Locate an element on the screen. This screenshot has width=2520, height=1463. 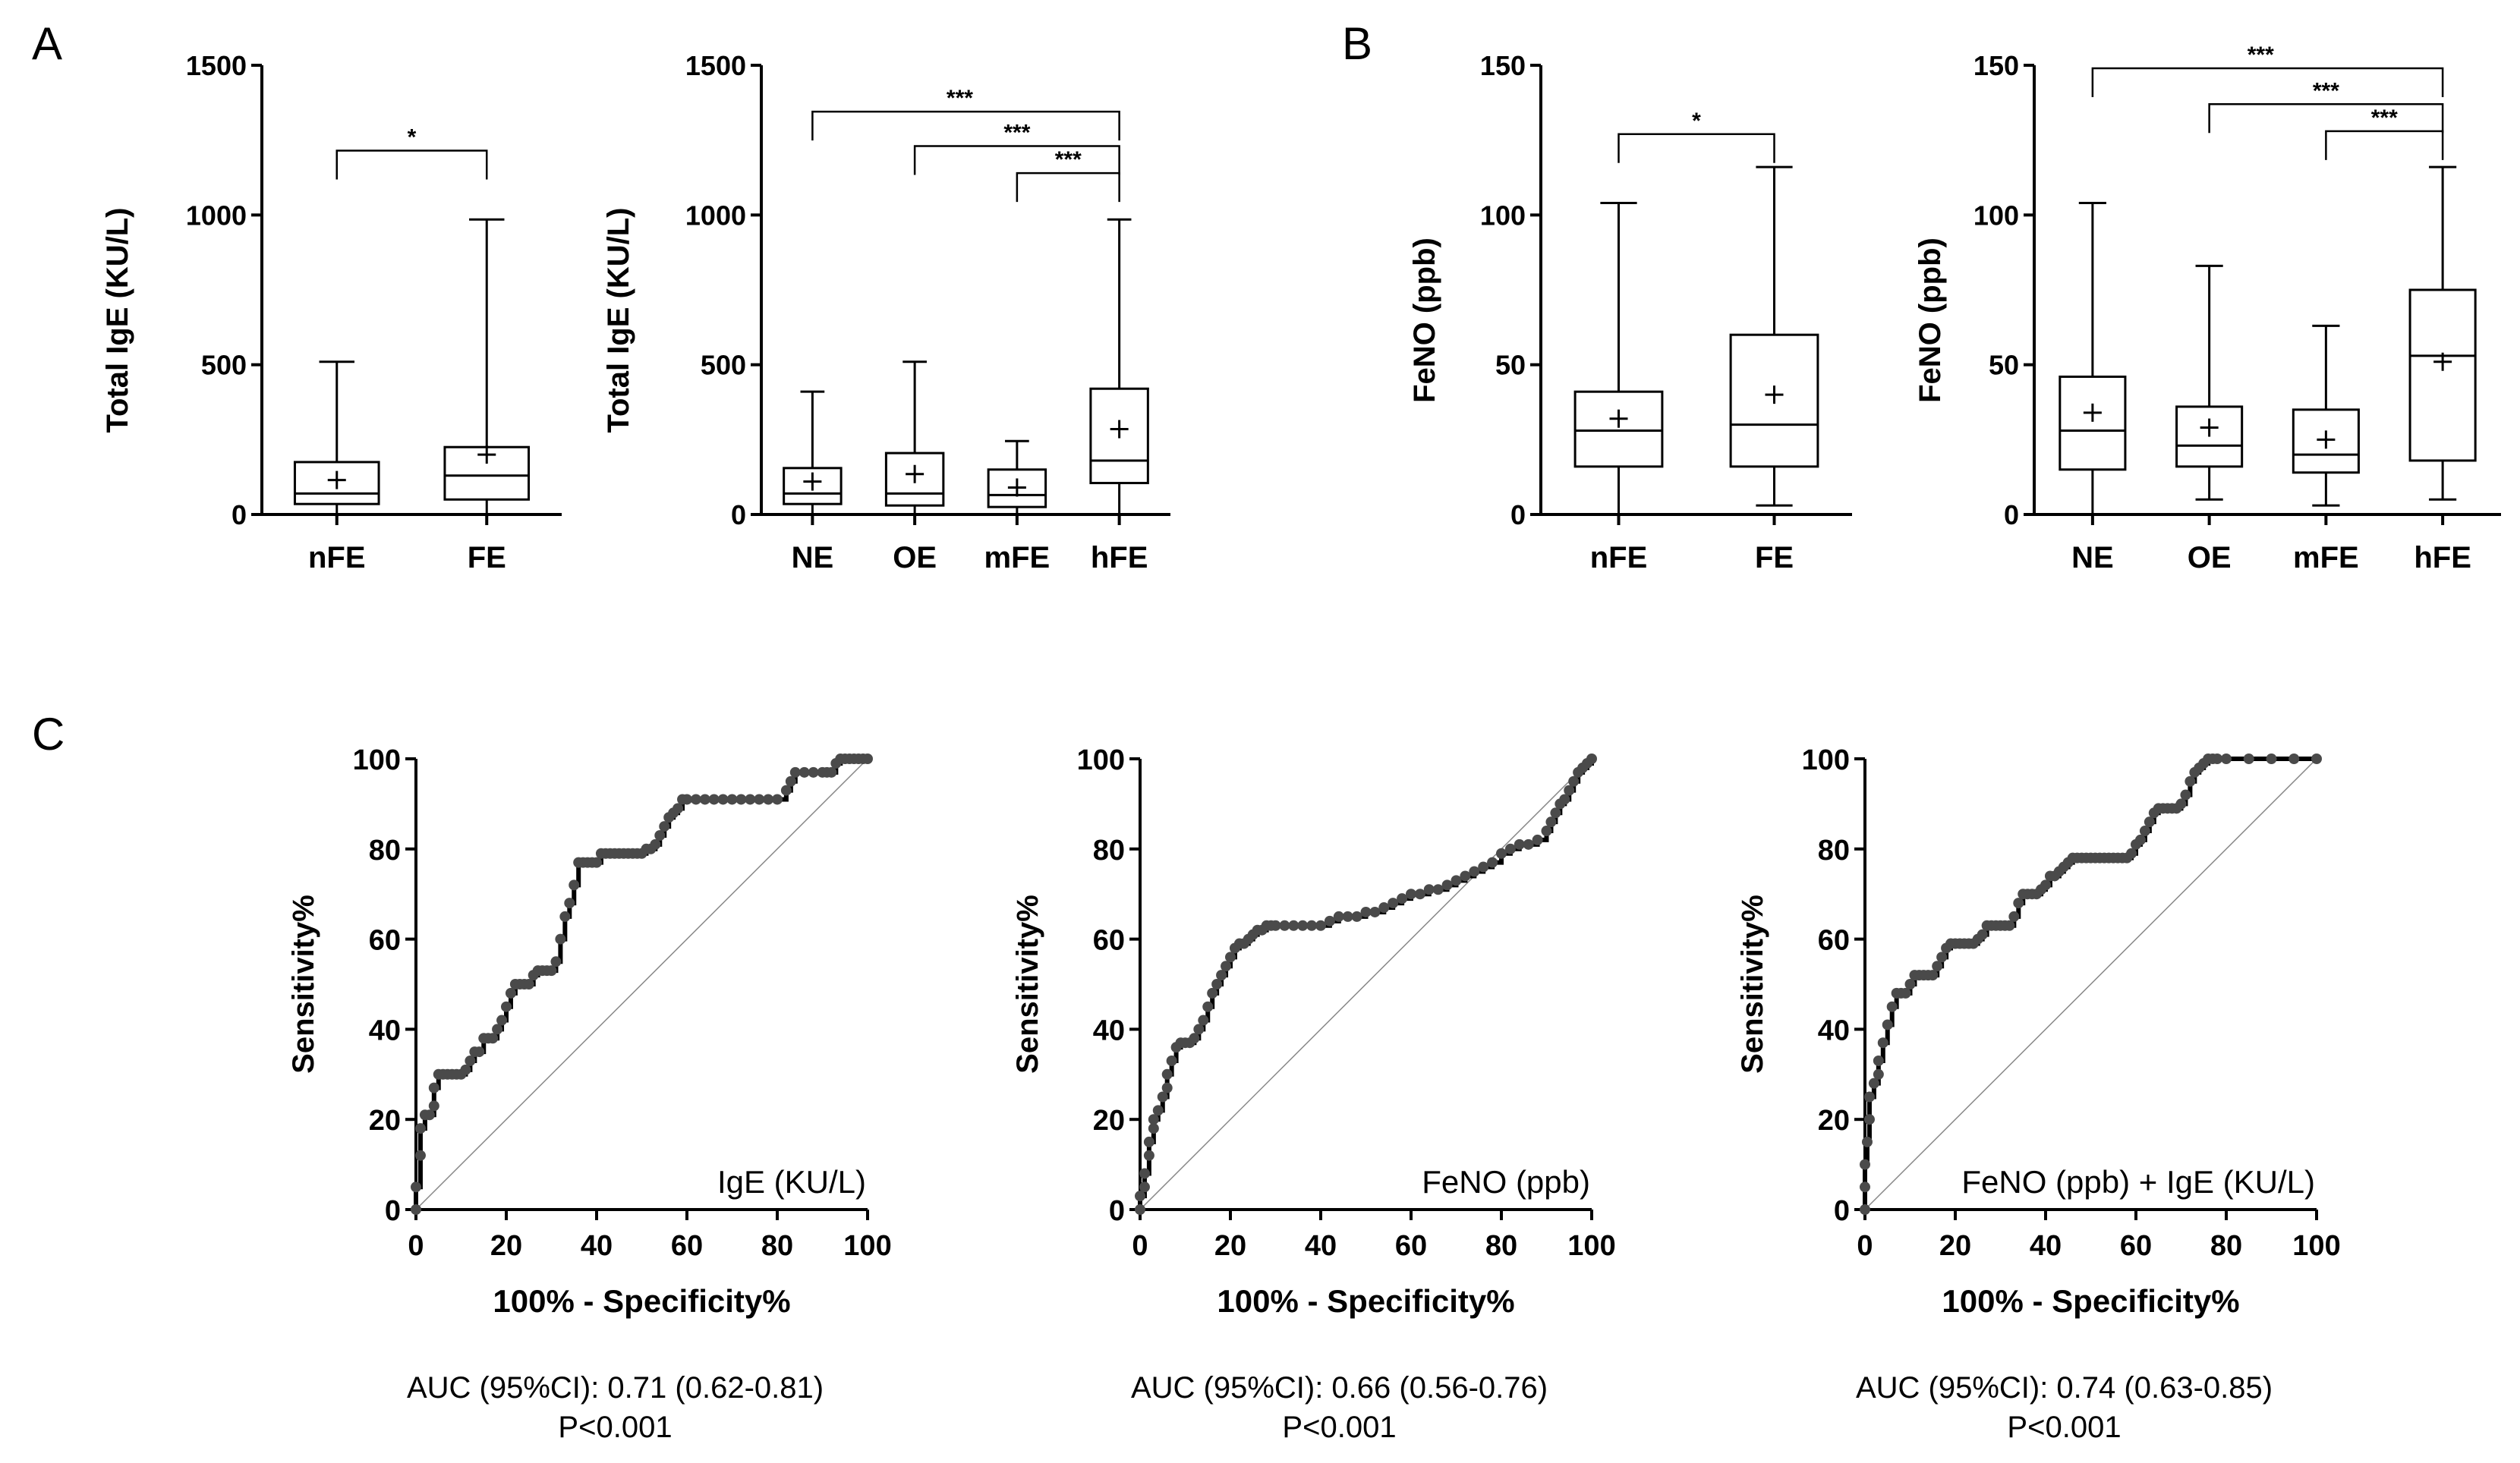
chart-b1-feno-nfe-fe: 0 50 100 150 FeNO (ppb) nFE FE * is located at coordinates (1630, 312).